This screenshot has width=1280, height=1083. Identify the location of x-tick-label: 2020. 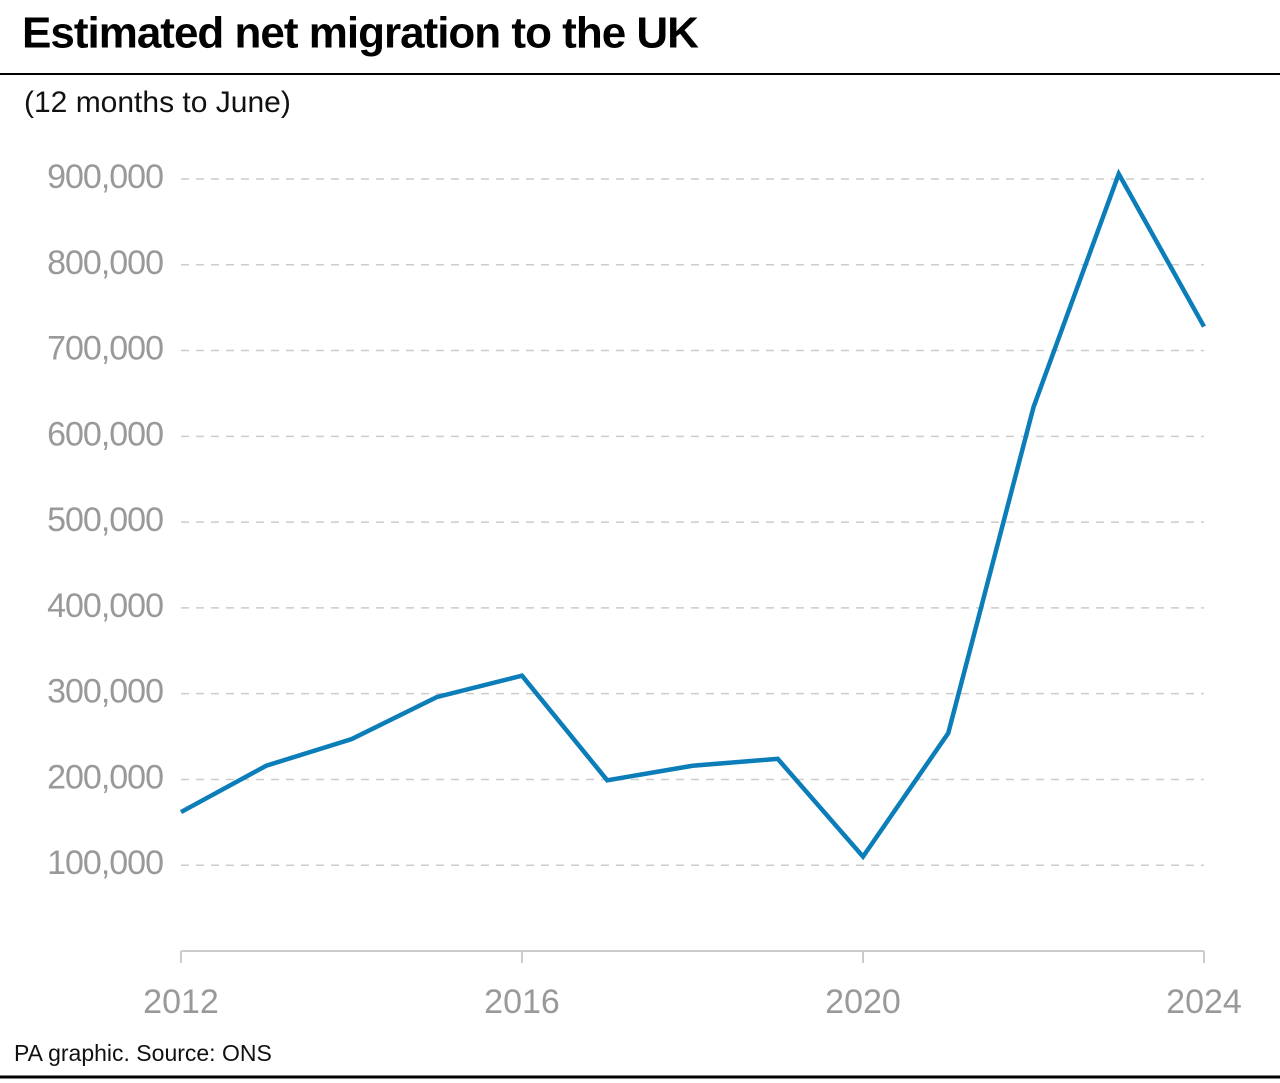
(863, 1002).